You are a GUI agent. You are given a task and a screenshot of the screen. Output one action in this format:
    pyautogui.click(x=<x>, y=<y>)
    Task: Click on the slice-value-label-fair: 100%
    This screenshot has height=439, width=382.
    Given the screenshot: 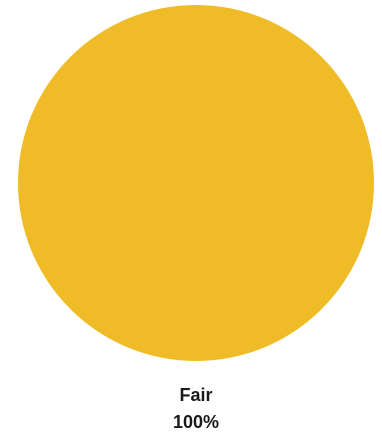 What is the action you would take?
    pyautogui.click(x=196, y=422)
    